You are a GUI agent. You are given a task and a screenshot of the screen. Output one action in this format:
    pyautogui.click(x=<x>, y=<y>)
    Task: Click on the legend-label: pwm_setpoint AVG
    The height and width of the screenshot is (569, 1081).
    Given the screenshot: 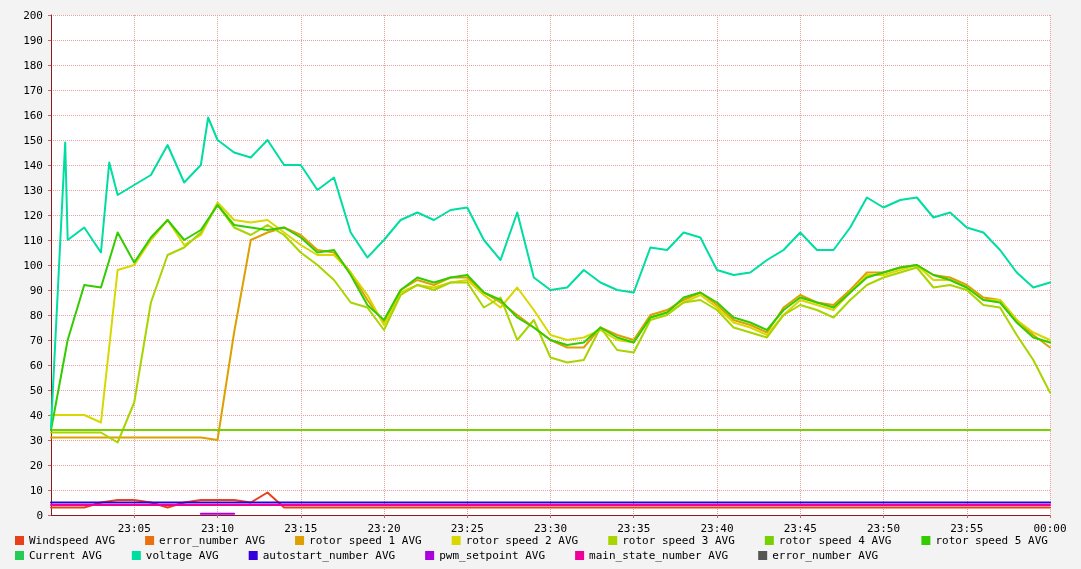 What is the action you would take?
    pyautogui.click(x=492, y=555)
    